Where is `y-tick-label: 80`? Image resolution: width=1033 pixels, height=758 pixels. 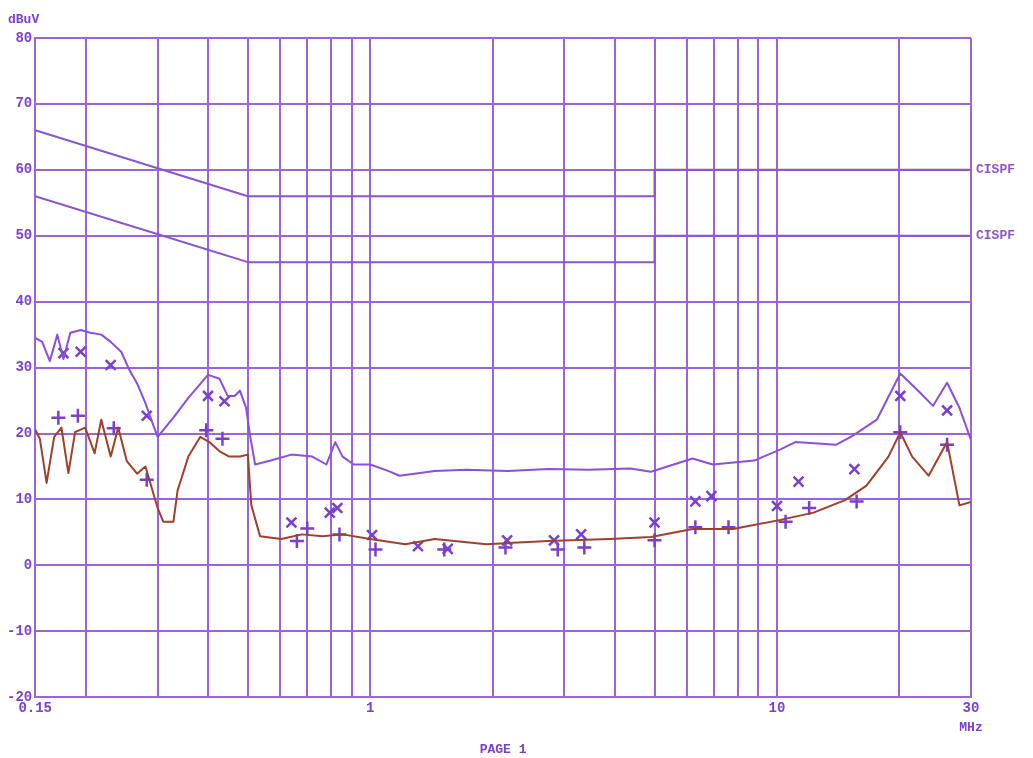
y-tick-label: 80 is located at coordinates (24, 37).